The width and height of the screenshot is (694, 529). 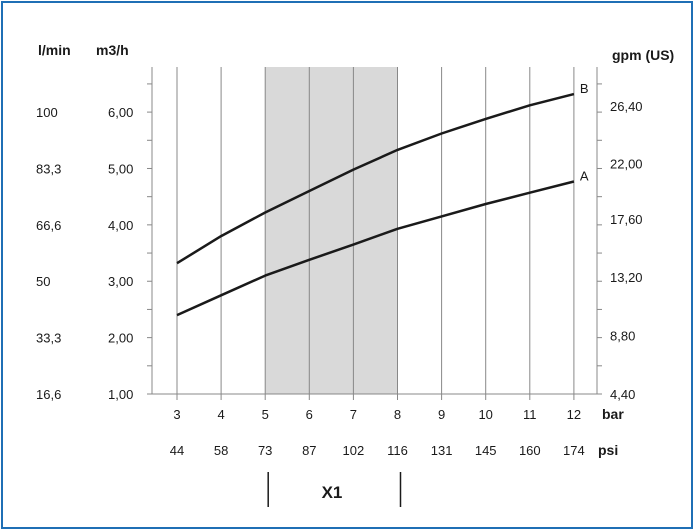 I want to click on y-tick-label-gpm: 8,80, so click(x=622, y=336).